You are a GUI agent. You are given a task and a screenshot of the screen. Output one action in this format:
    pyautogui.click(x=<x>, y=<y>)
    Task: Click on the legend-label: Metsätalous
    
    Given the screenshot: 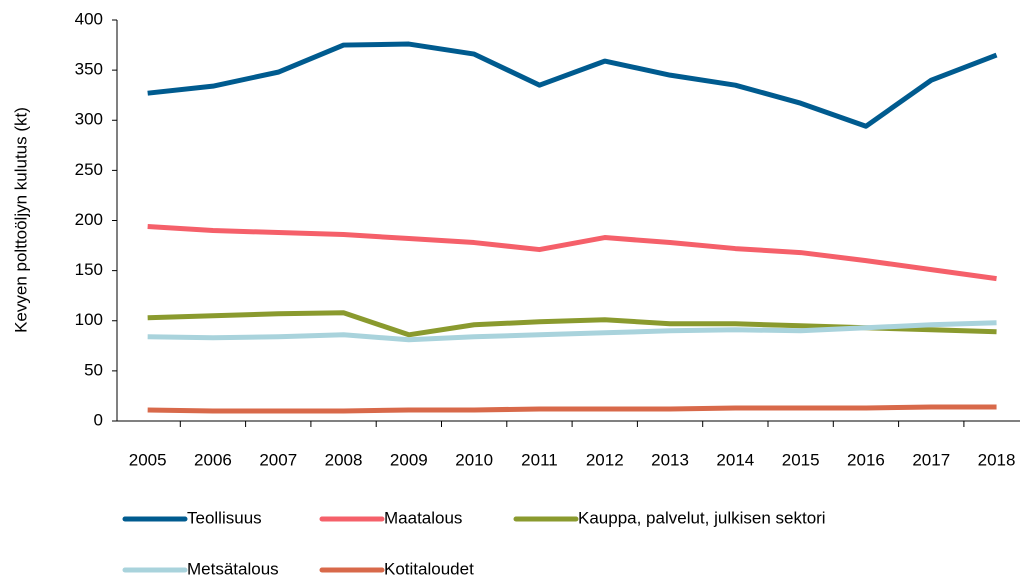 What is the action you would take?
    pyautogui.click(x=233, y=568)
    